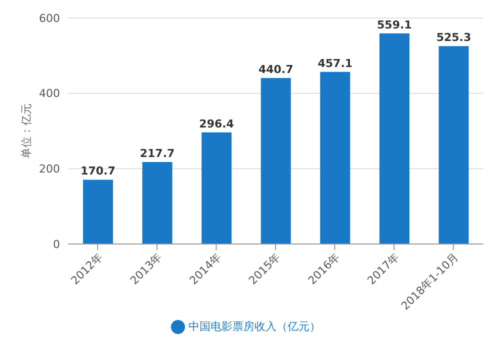 The height and width of the screenshot is (347, 499). I want to click on data-label: 457.1, so click(335, 63).